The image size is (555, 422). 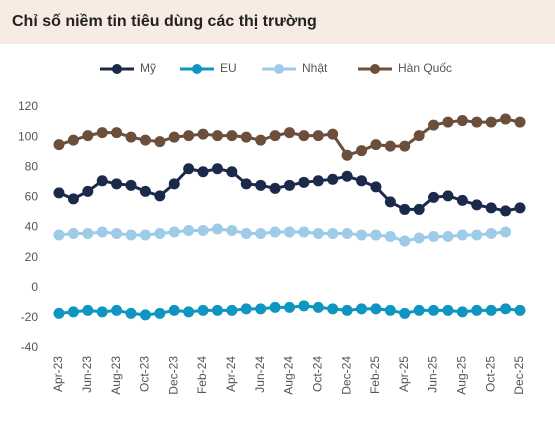 I want to click on y-tick-label: 120, so click(x=28, y=106).